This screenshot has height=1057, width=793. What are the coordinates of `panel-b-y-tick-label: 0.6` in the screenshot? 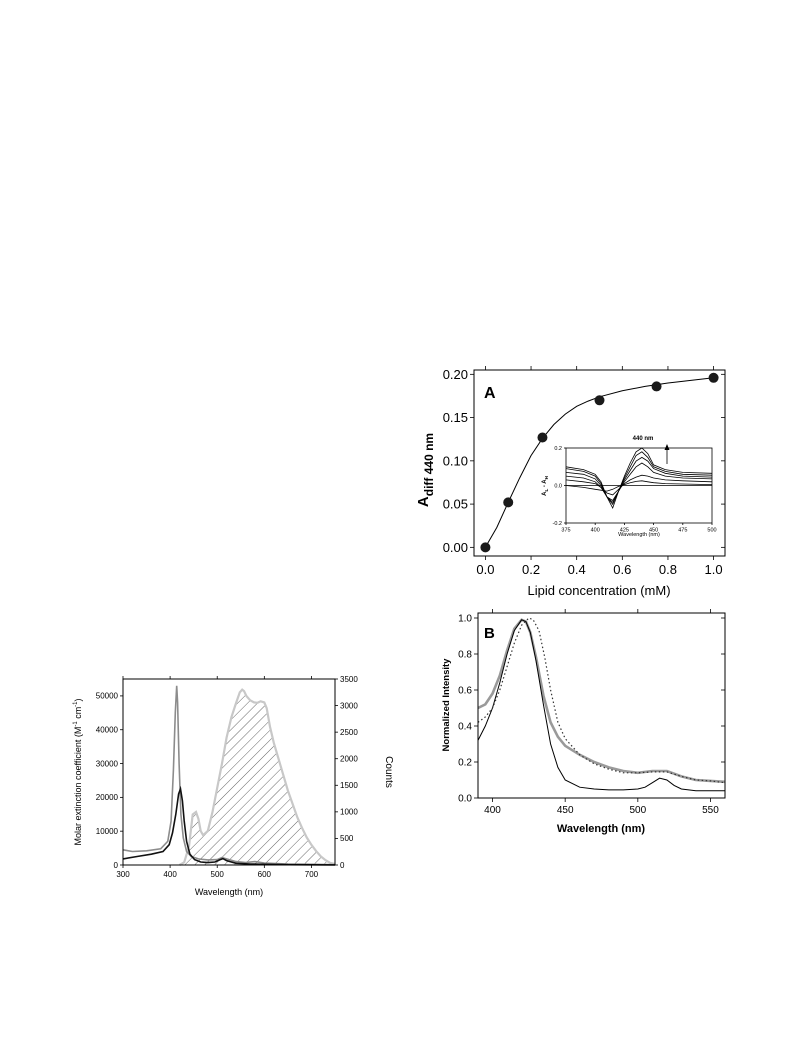 It's located at (465, 691).